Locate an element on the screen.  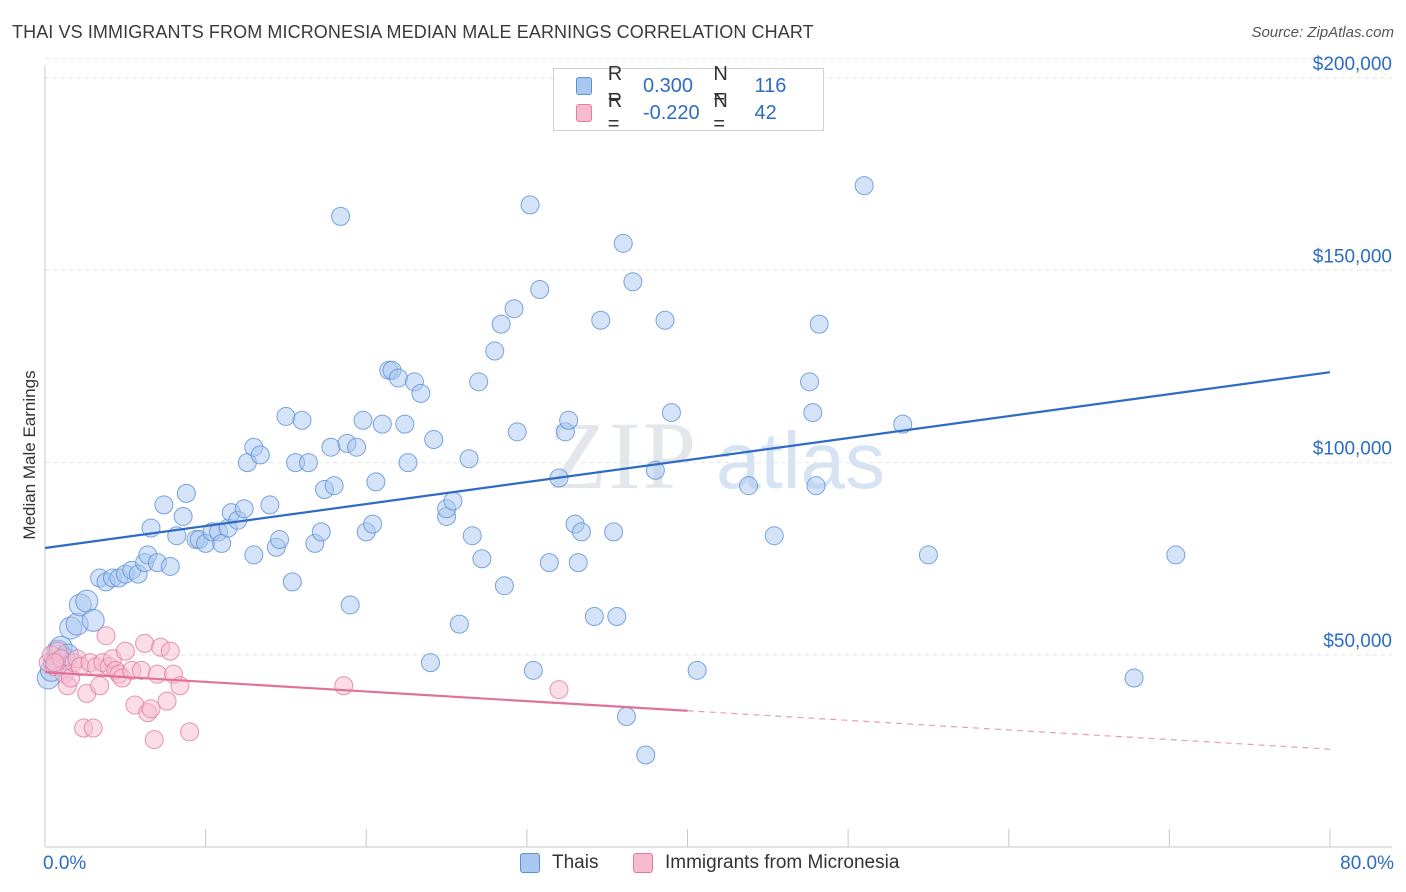
bottom-legend-thais: Thais is located at coordinates (559, 863).